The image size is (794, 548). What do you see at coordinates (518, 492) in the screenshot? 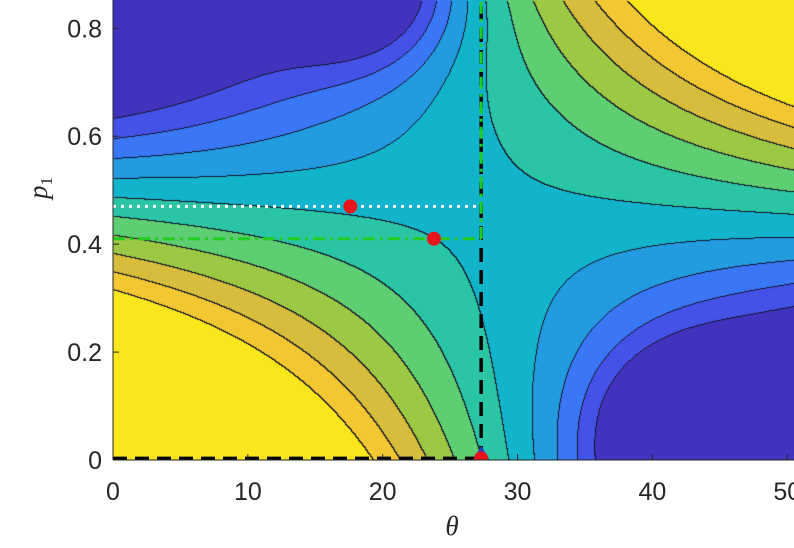
I see `x-tick-label: 30` at bounding box center [518, 492].